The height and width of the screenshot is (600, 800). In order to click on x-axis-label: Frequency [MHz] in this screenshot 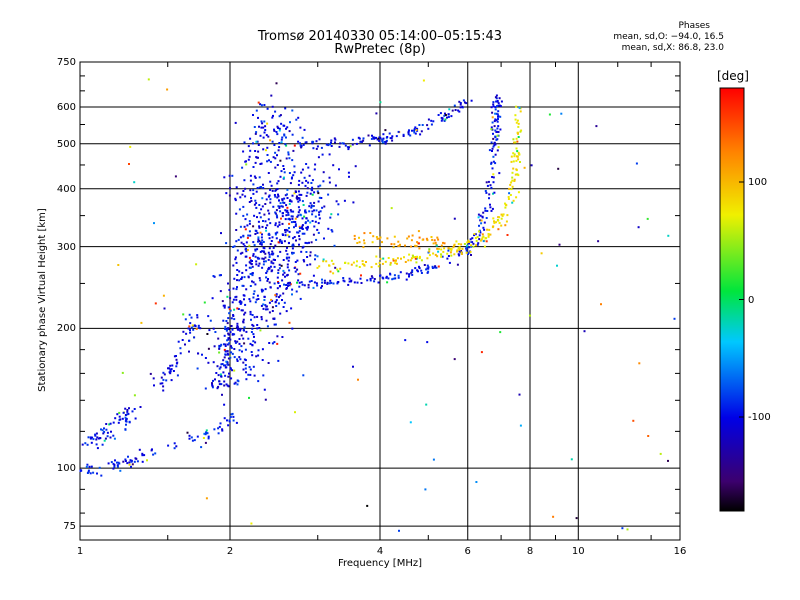, I will do `click(380, 563)`.